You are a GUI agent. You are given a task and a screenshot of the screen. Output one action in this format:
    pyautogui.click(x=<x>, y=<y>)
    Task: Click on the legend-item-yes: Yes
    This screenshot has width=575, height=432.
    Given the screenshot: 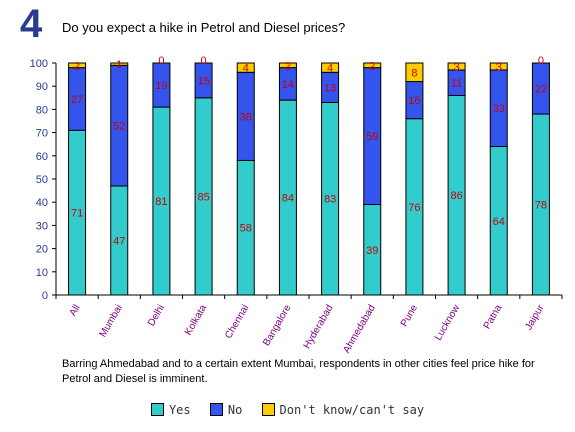 What is the action you would take?
    pyautogui.click(x=170, y=410)
    